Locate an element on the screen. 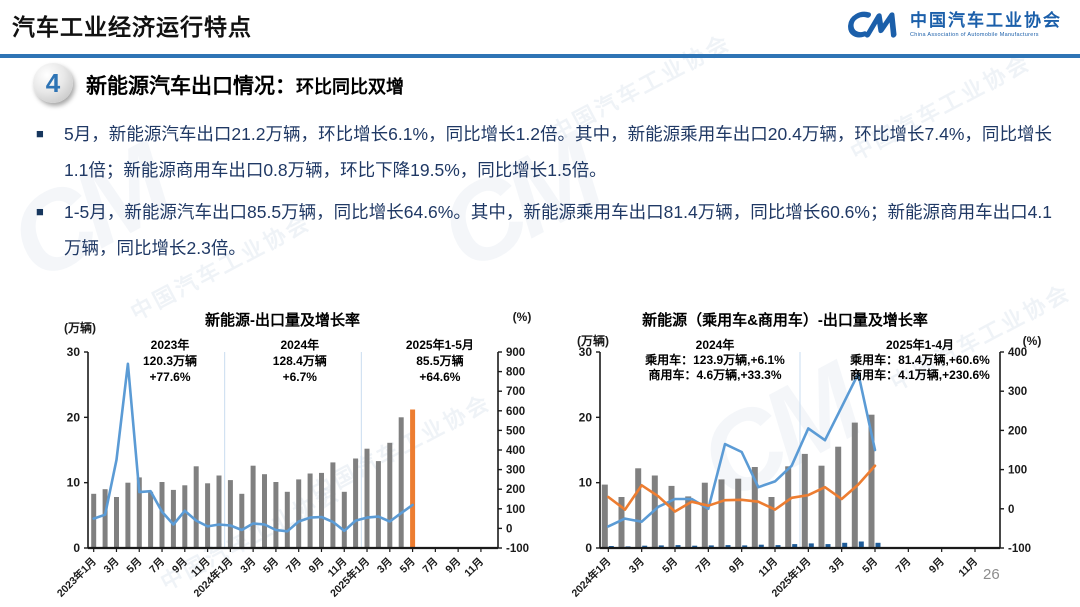 This screenshot has width=1080, height=607. section-subtitle: 环比同比双增 is located at coordinates (350, 87).